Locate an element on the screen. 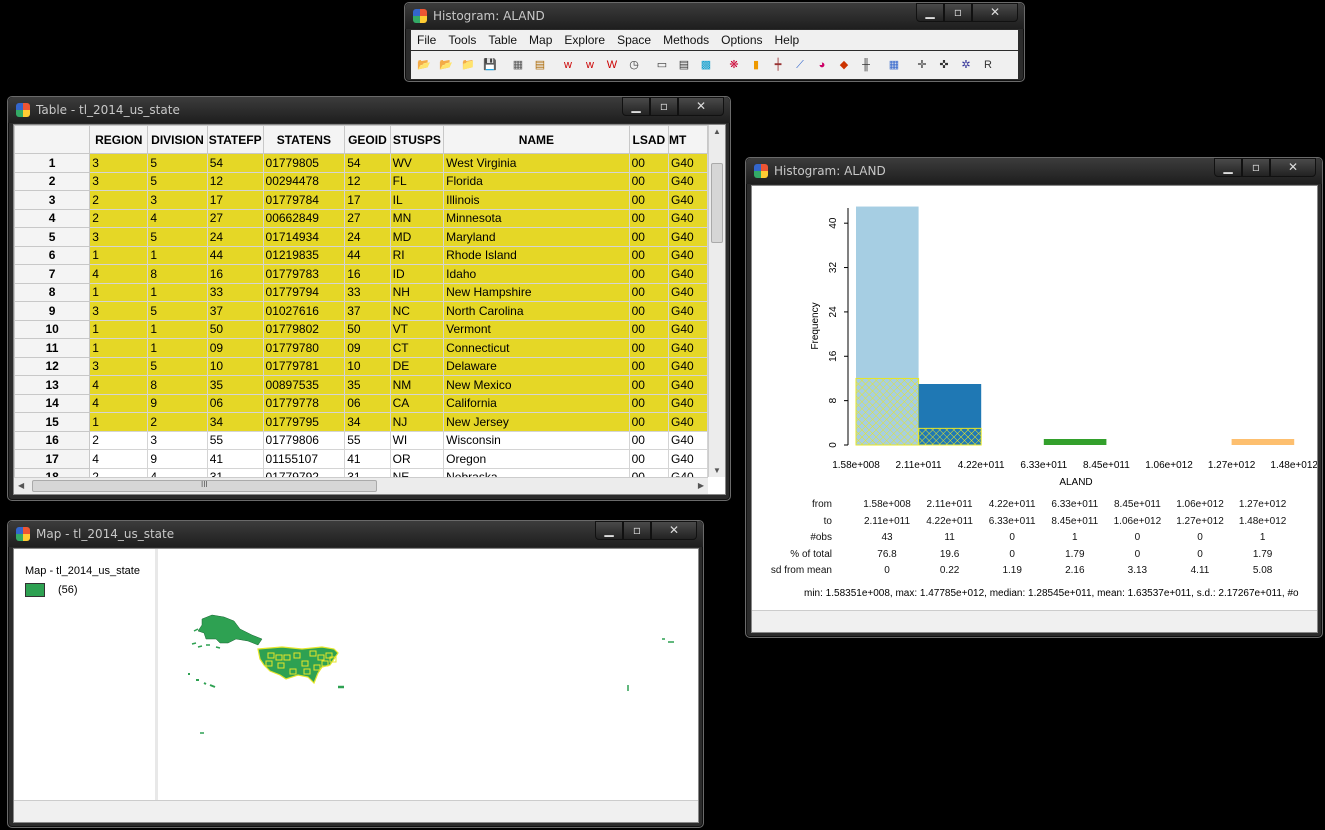 The height and width of the screenshot is (830, 1325). column-header-geoid: GEOID is located at coordinates (367, 139).